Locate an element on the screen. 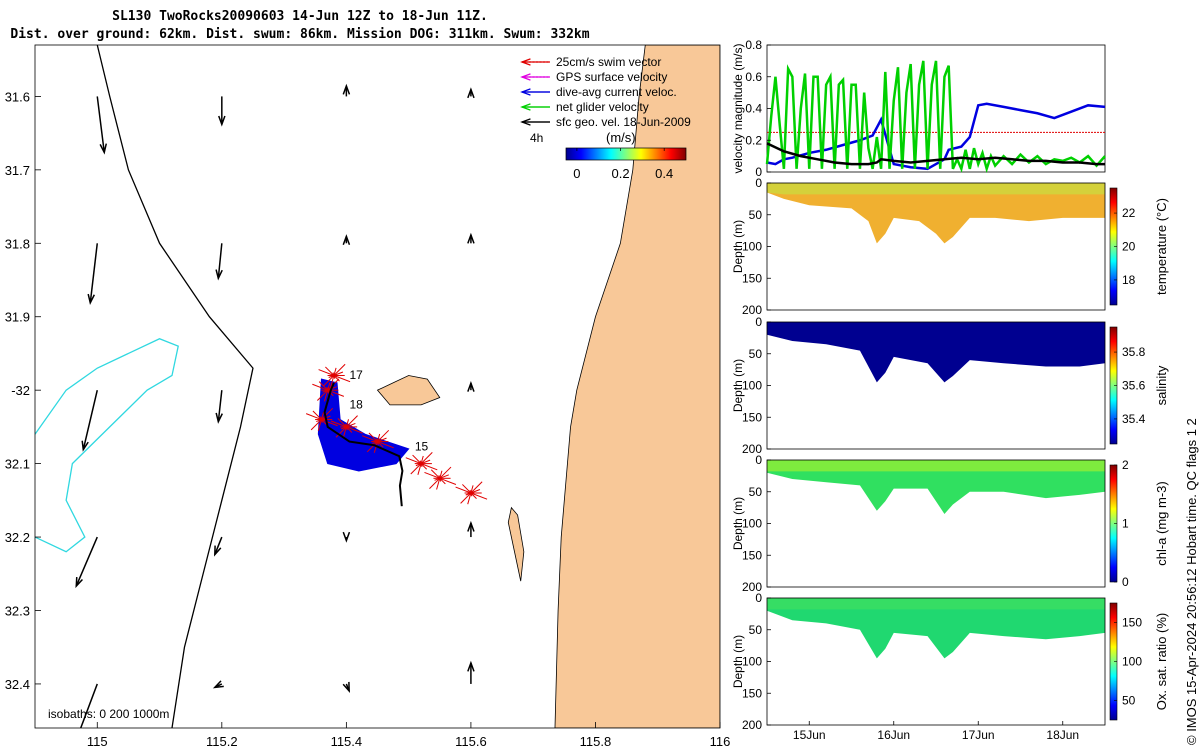  swim-vector-cluster is located at coordinates (346, 427).